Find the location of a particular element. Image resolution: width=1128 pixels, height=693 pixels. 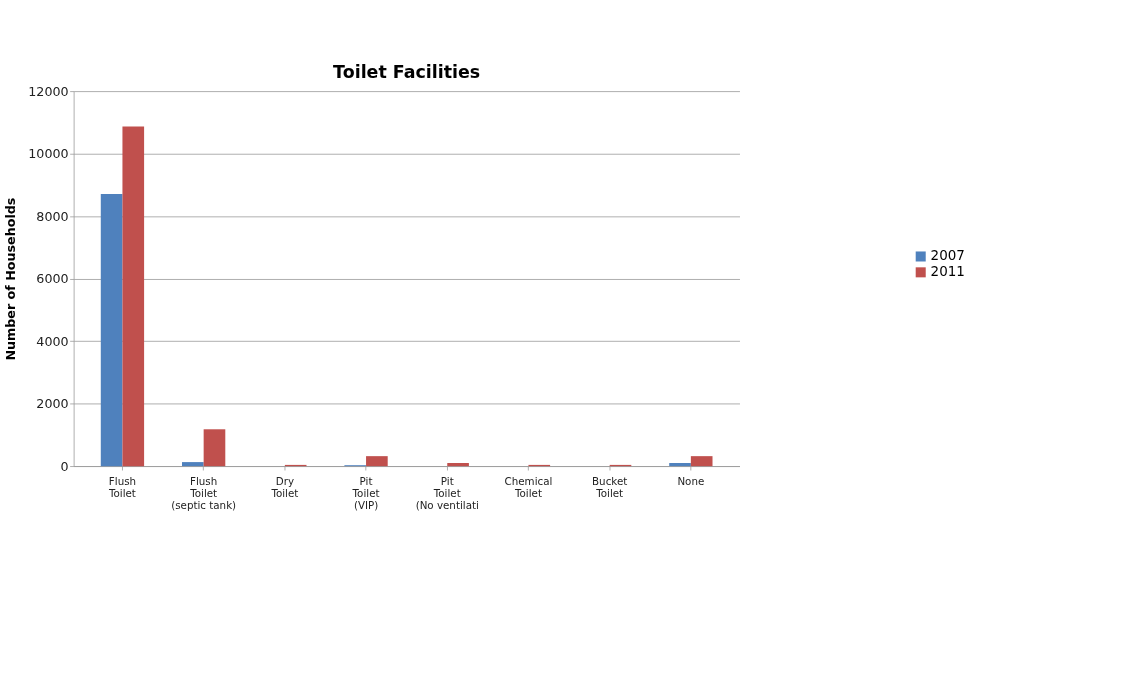

y-tick-label: 6000 is located at coordinates (52, 279).